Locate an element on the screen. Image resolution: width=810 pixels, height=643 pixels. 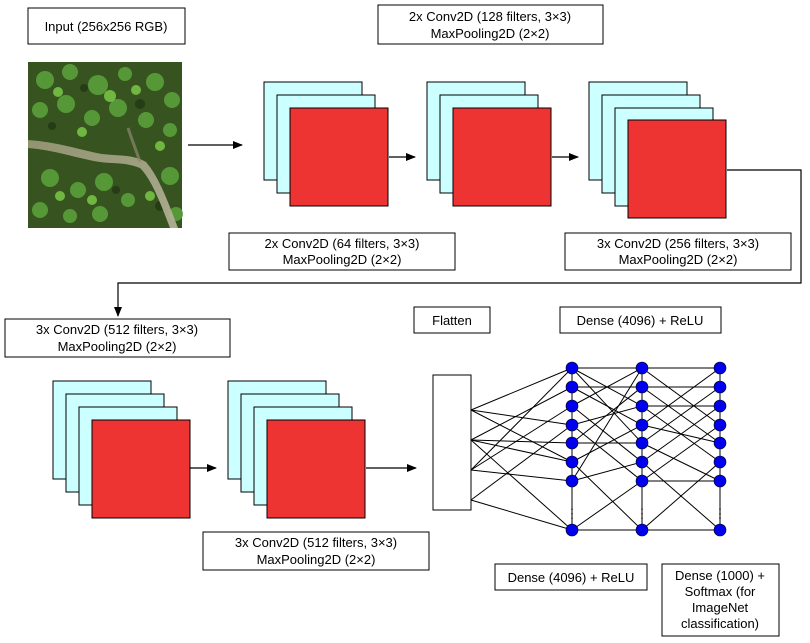
dense1-label: Dense (4096) + ReLU is located at coordinates (640, 320).